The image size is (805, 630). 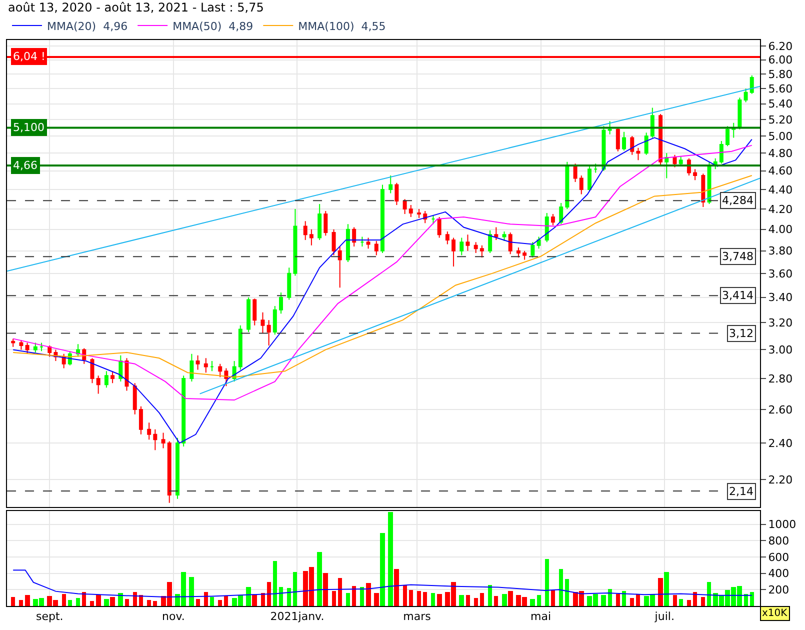 I want to click on y-axis-title: x10K, so click(x=775, y=613).